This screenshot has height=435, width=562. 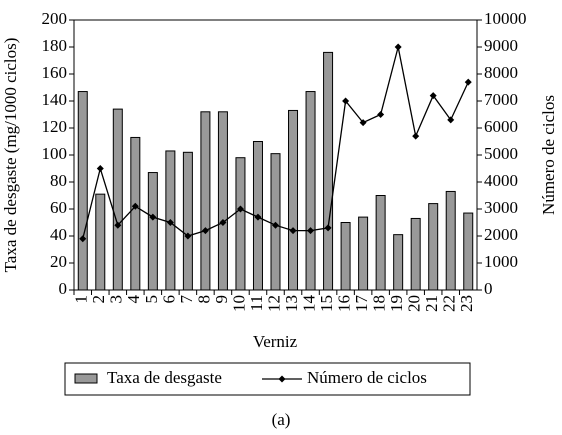 What do you see at coordinates (505, 18) in the screenshot?
I see `y2-tick-label: 10000` at bounding box center [505, 18].